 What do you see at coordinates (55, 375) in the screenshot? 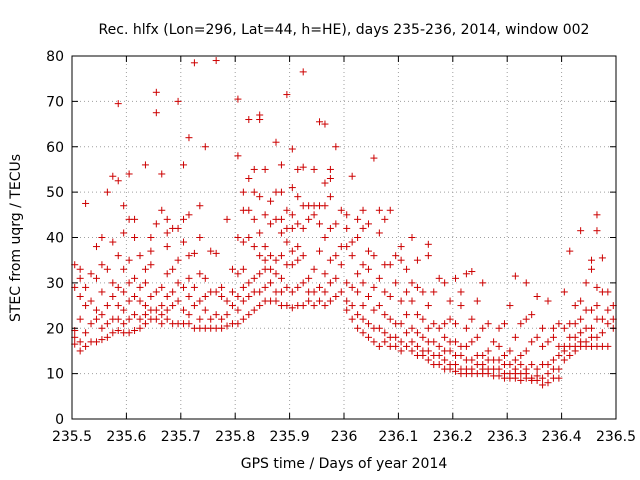
I see `y-tick-label: 10` at bounding box center [55, 375].